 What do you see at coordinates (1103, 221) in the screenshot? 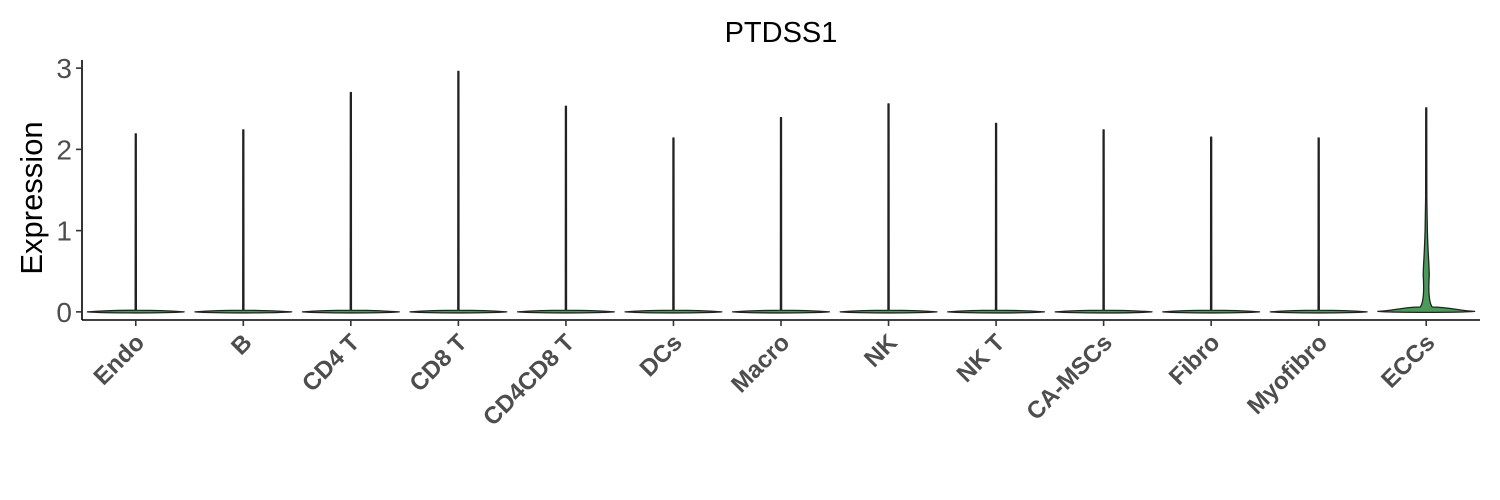
I see `violin-ca-mscs` at bounding box center [1103, 221].